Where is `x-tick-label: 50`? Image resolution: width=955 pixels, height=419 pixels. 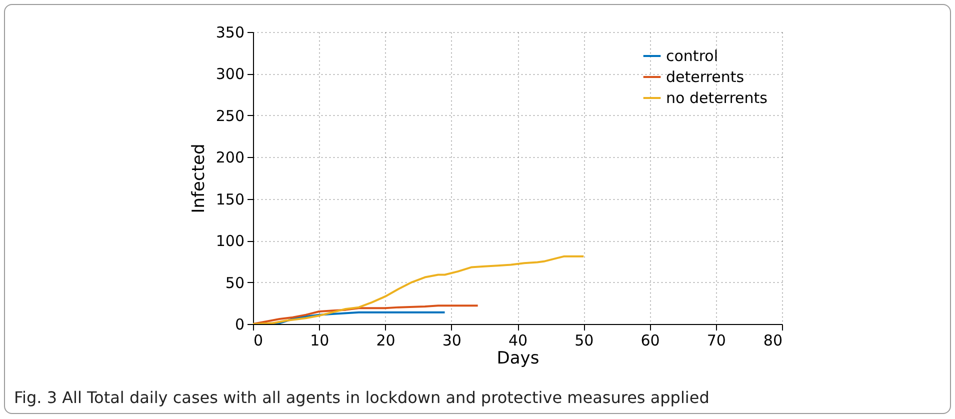
x-tick-label: 50 is located at coordinates (584, 341).